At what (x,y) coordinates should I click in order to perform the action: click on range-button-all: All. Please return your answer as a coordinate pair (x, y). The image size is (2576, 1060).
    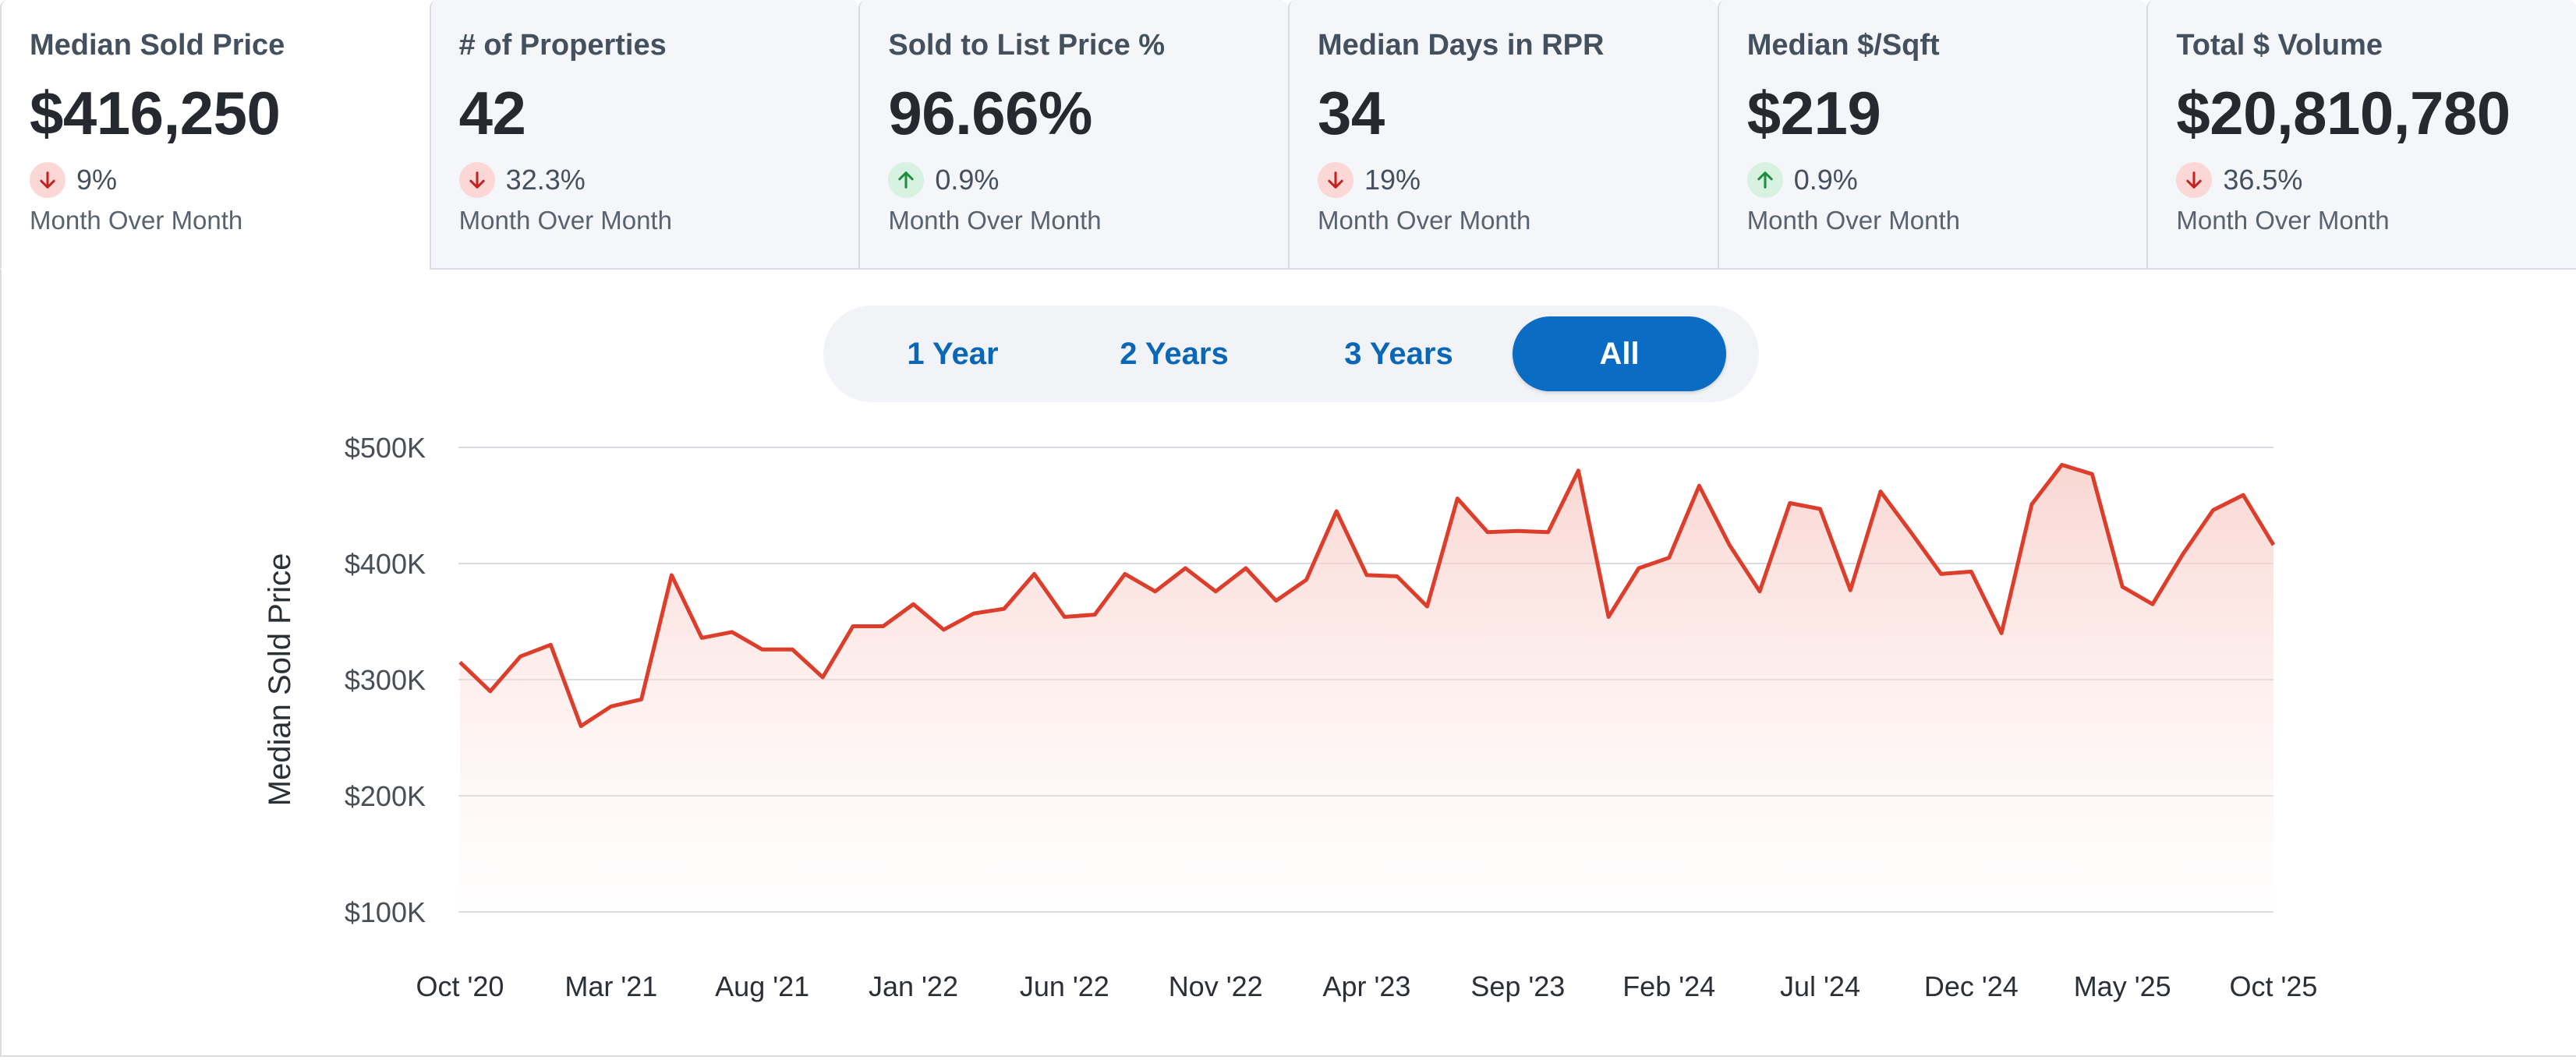
    Looking at the image, I should click on (1619, 353).